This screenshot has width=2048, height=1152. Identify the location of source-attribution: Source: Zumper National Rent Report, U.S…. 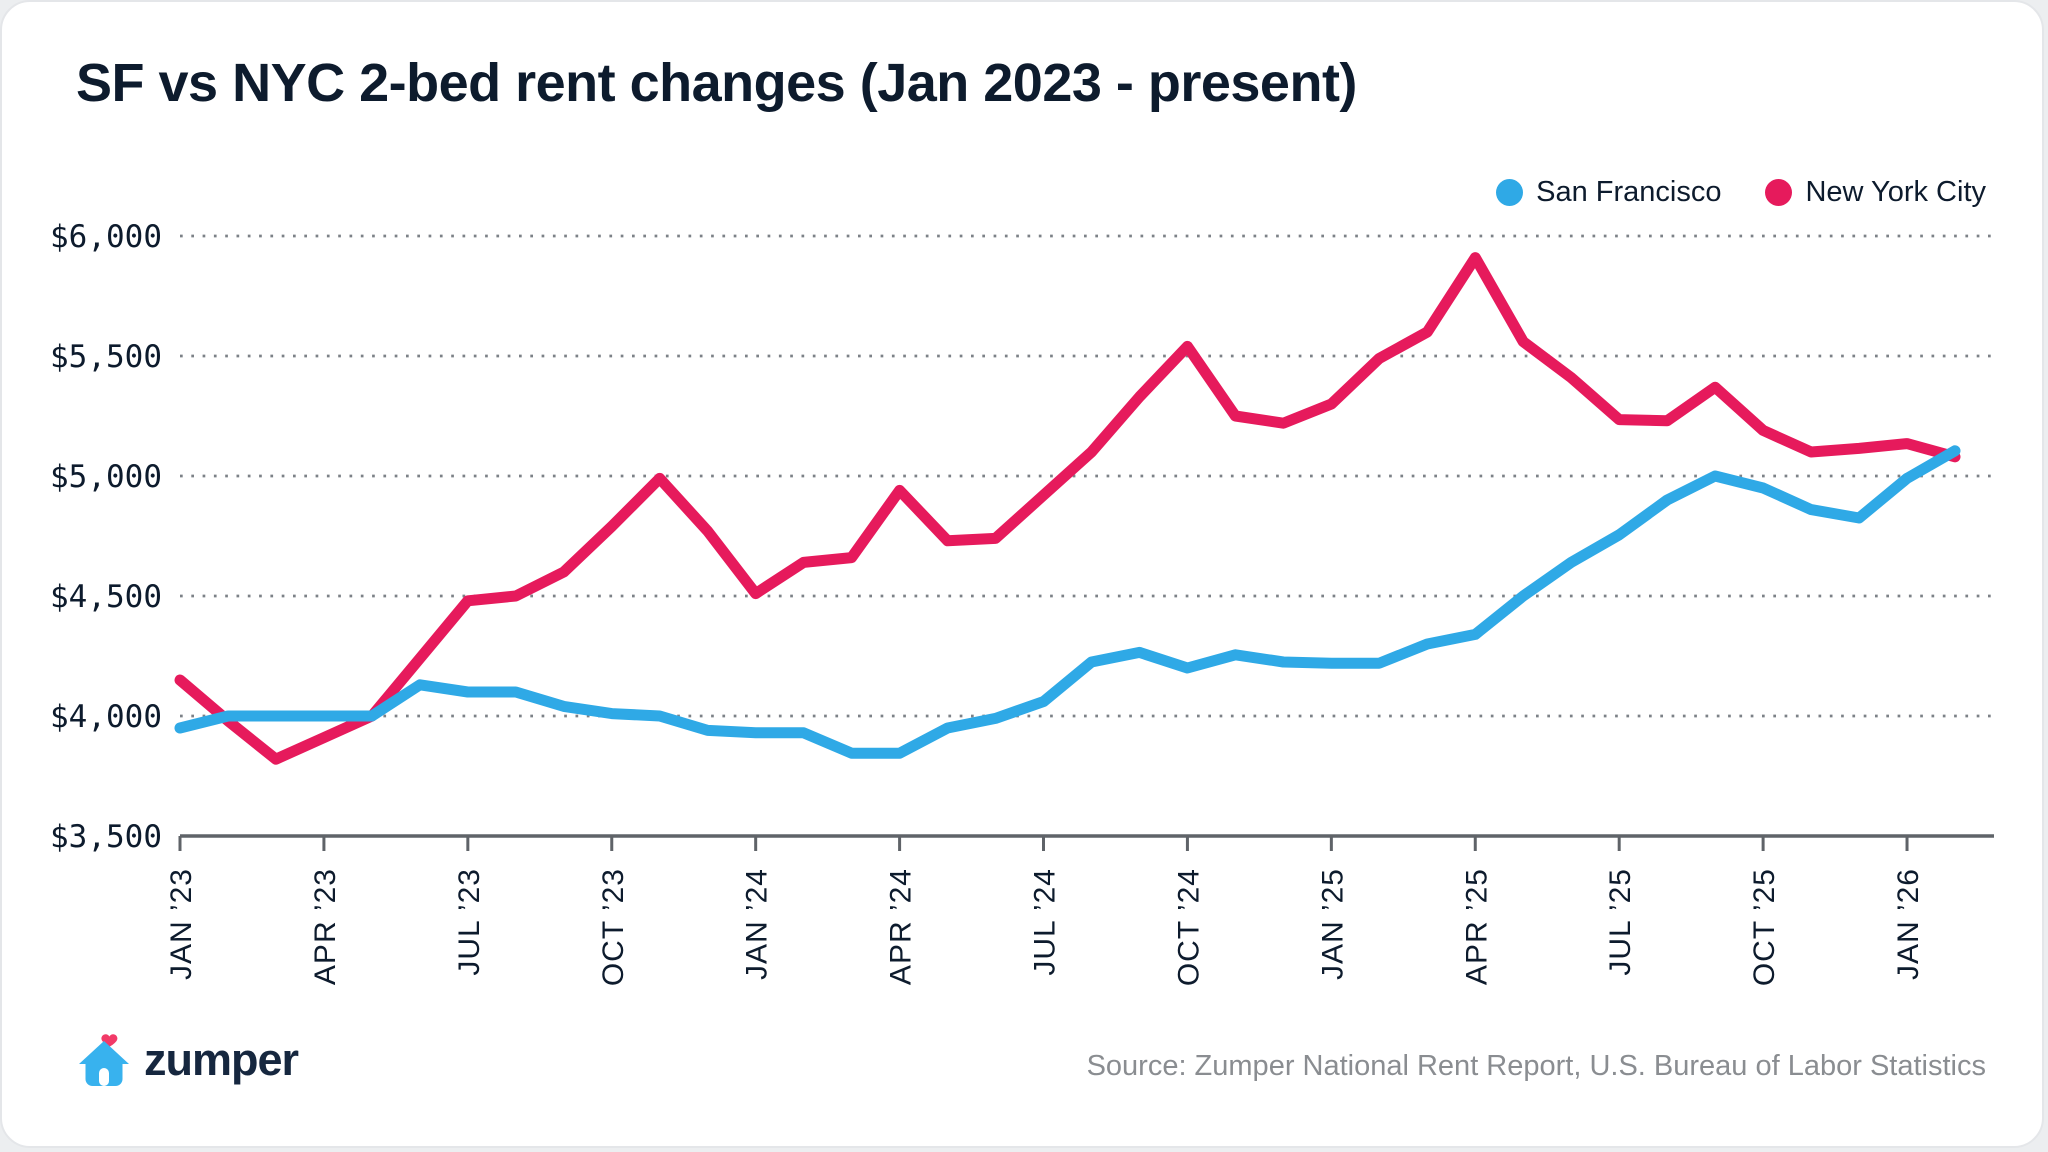
(1536, 1066).